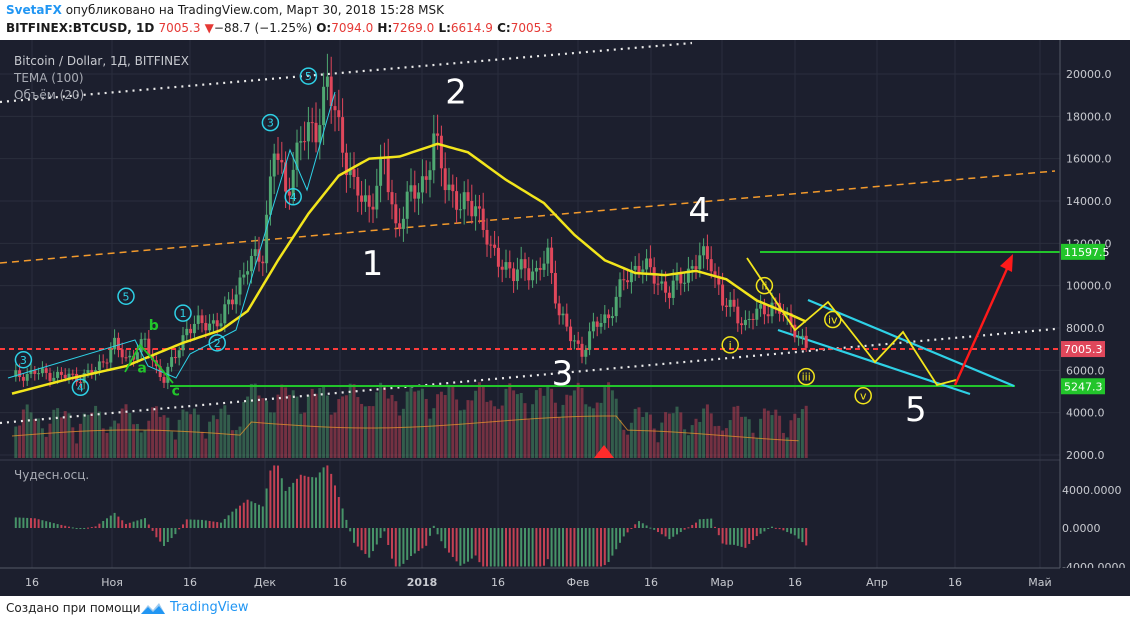  I want to click on abc-zigzag, so click(149, 363).